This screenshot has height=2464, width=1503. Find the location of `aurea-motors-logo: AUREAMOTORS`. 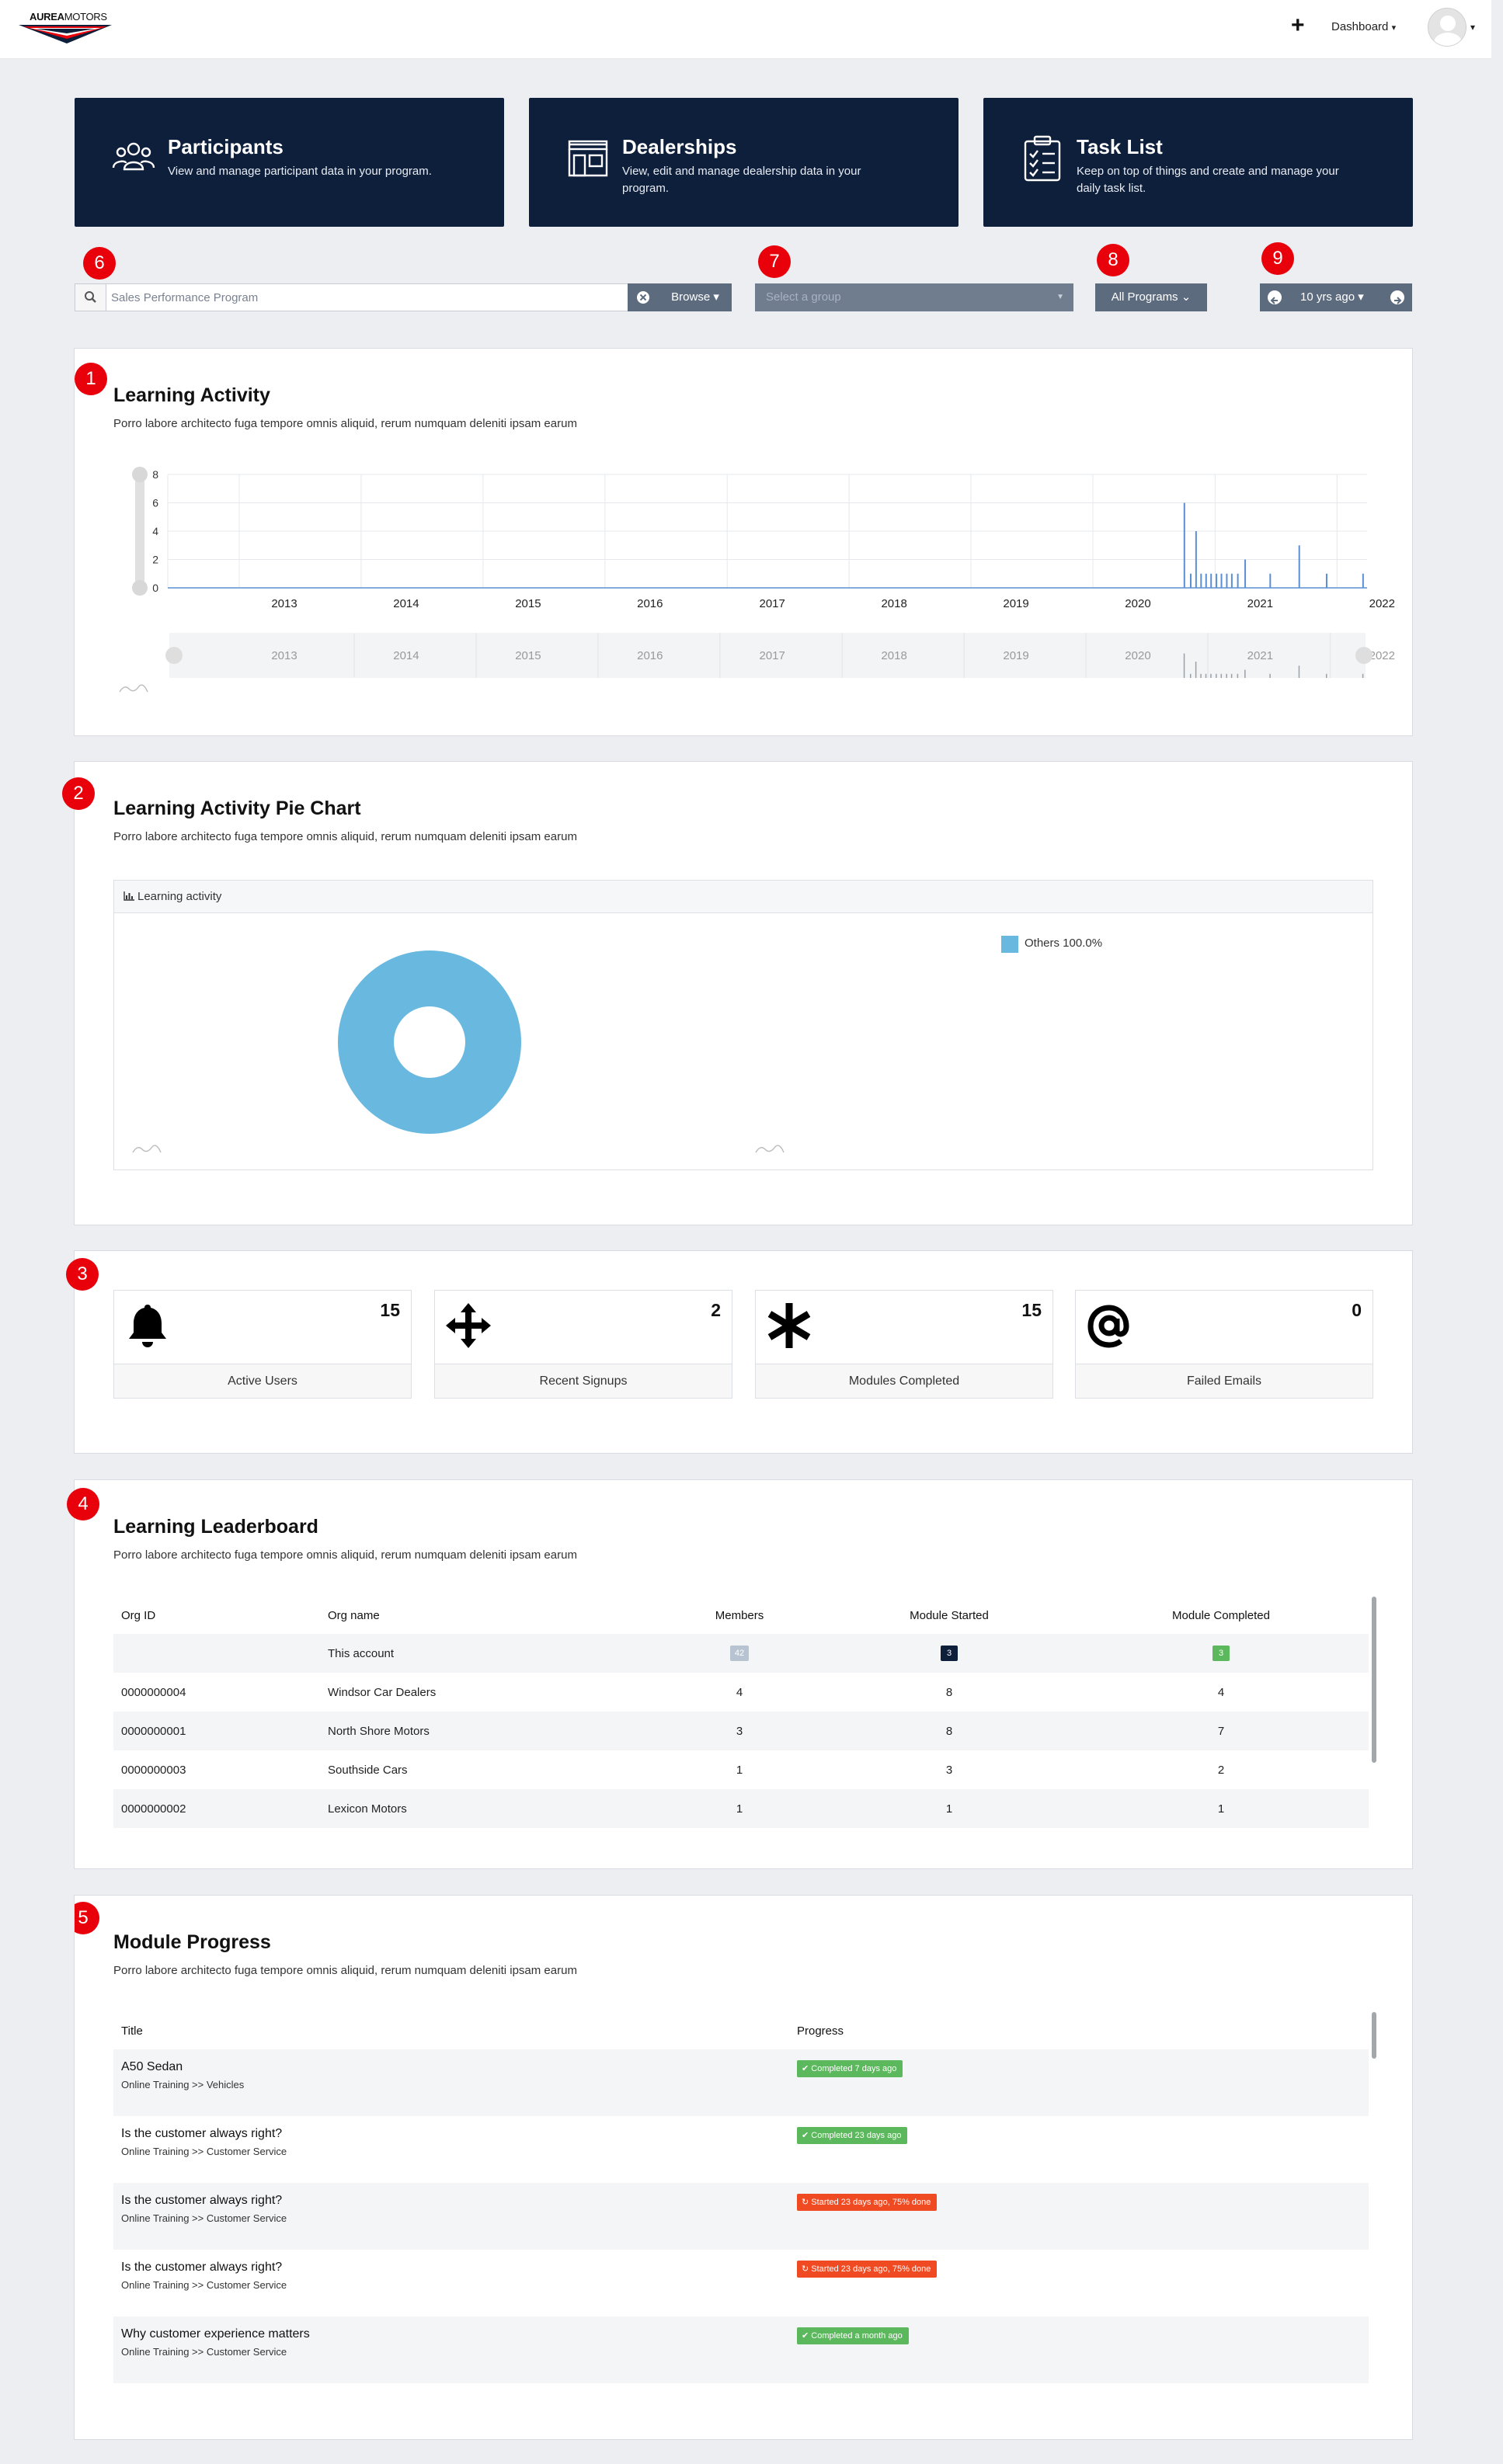

aurea-motors-logo: AUREAMOTORS is located at coordinates (65, 28).